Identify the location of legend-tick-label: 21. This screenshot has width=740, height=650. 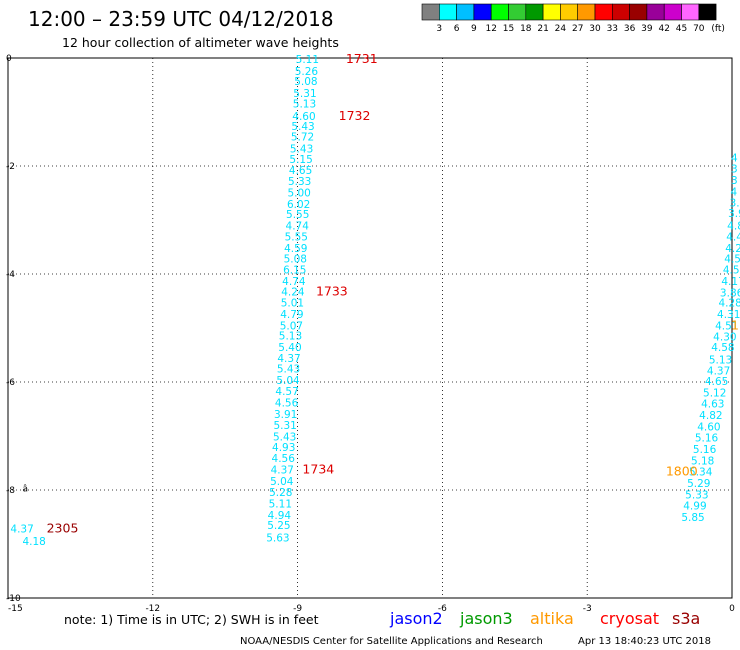
(542, 29).